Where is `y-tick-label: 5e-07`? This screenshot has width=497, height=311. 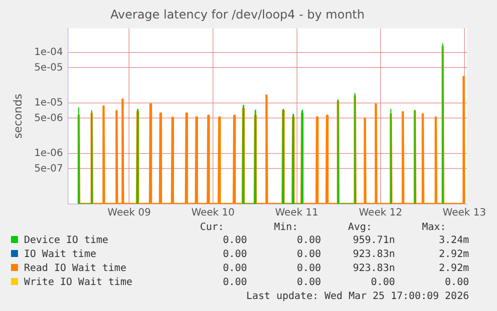 y-tick-label: 5e-07 is located at coordinates (49, 168).